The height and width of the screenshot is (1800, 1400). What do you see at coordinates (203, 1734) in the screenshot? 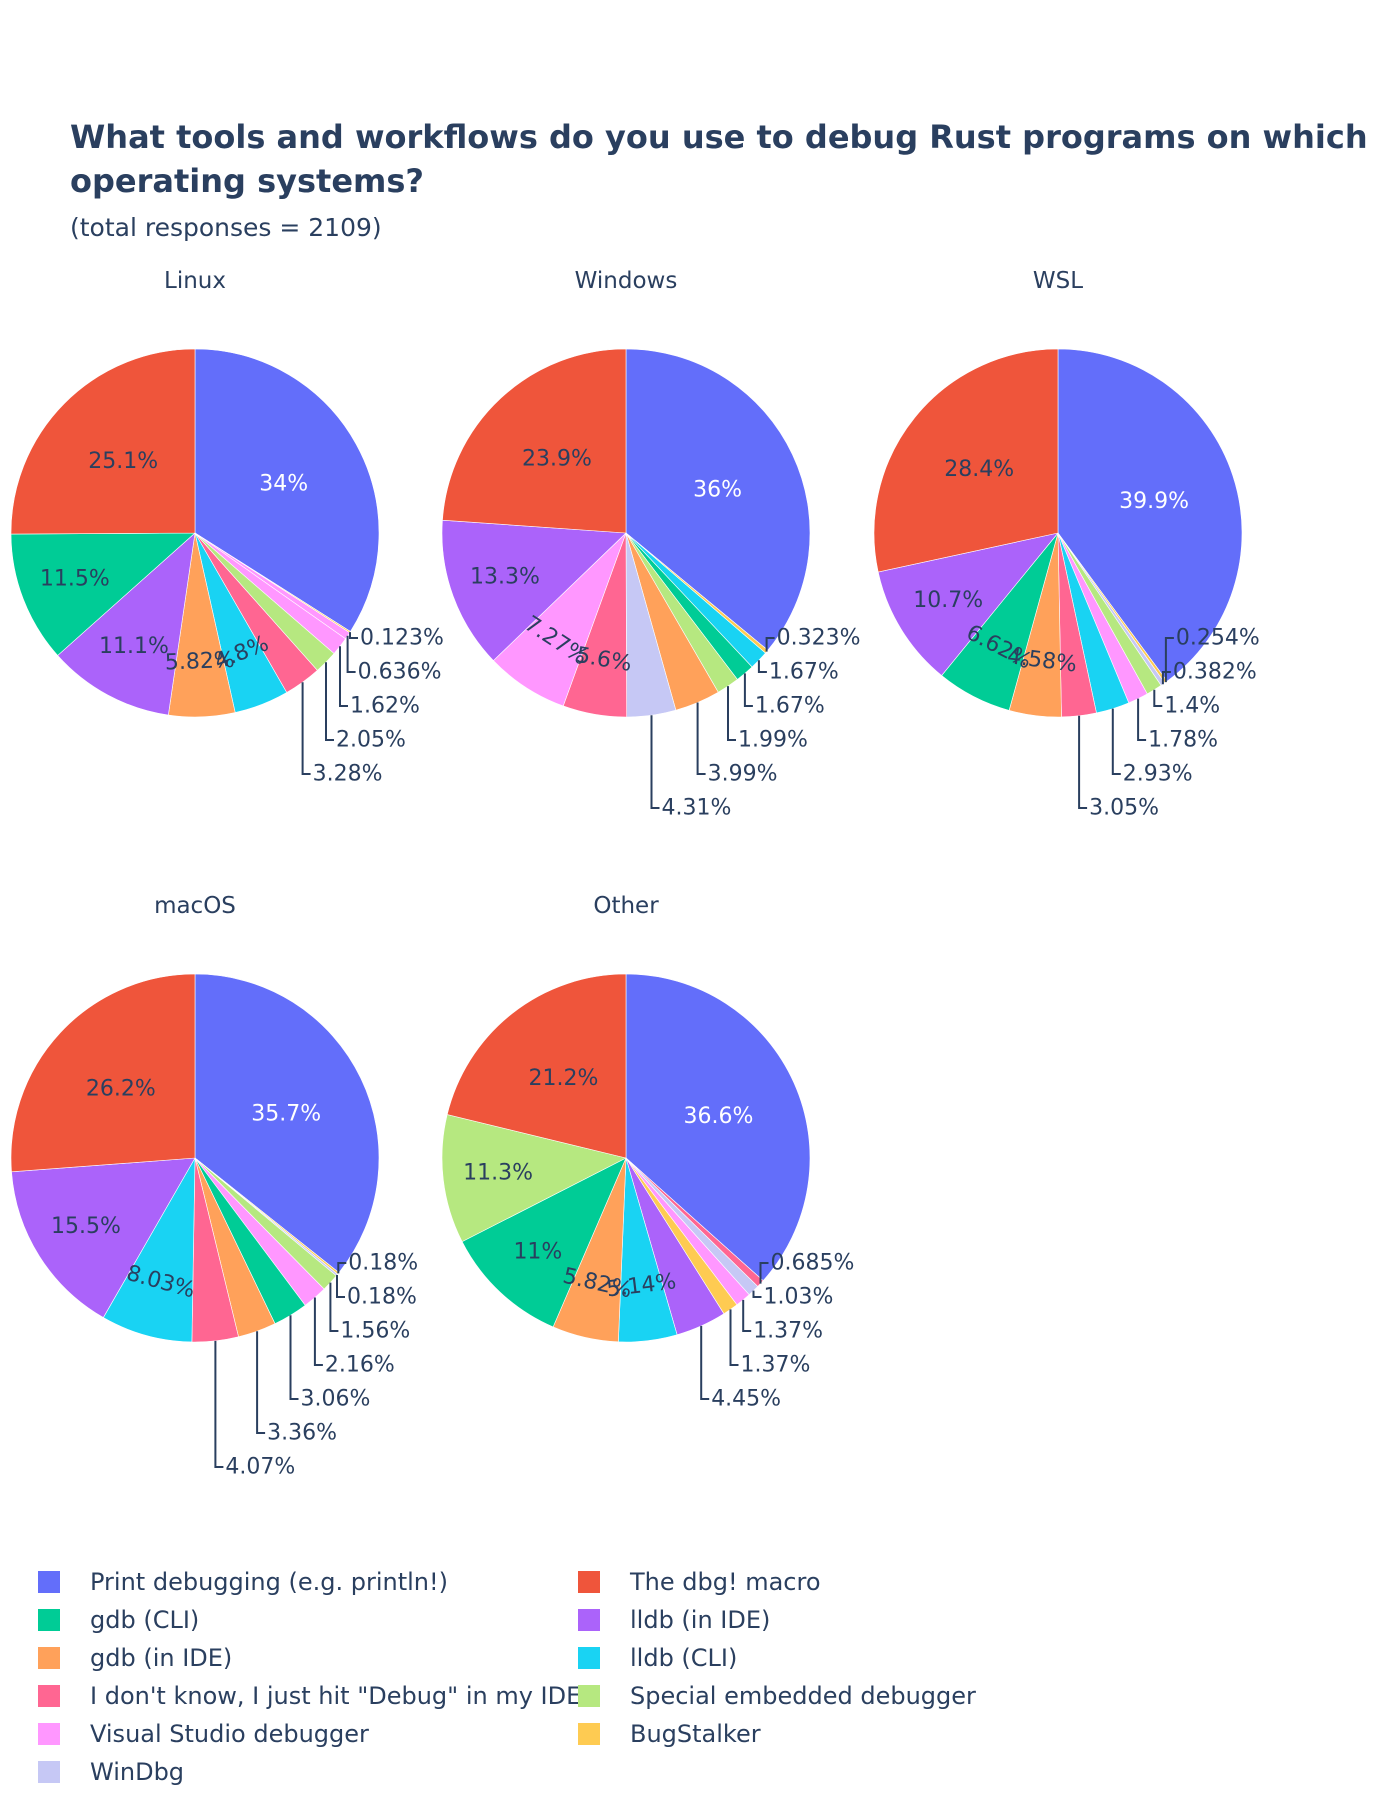
I see `legend-item: Visual Studio debugger` at bounding box center [203, 1734].